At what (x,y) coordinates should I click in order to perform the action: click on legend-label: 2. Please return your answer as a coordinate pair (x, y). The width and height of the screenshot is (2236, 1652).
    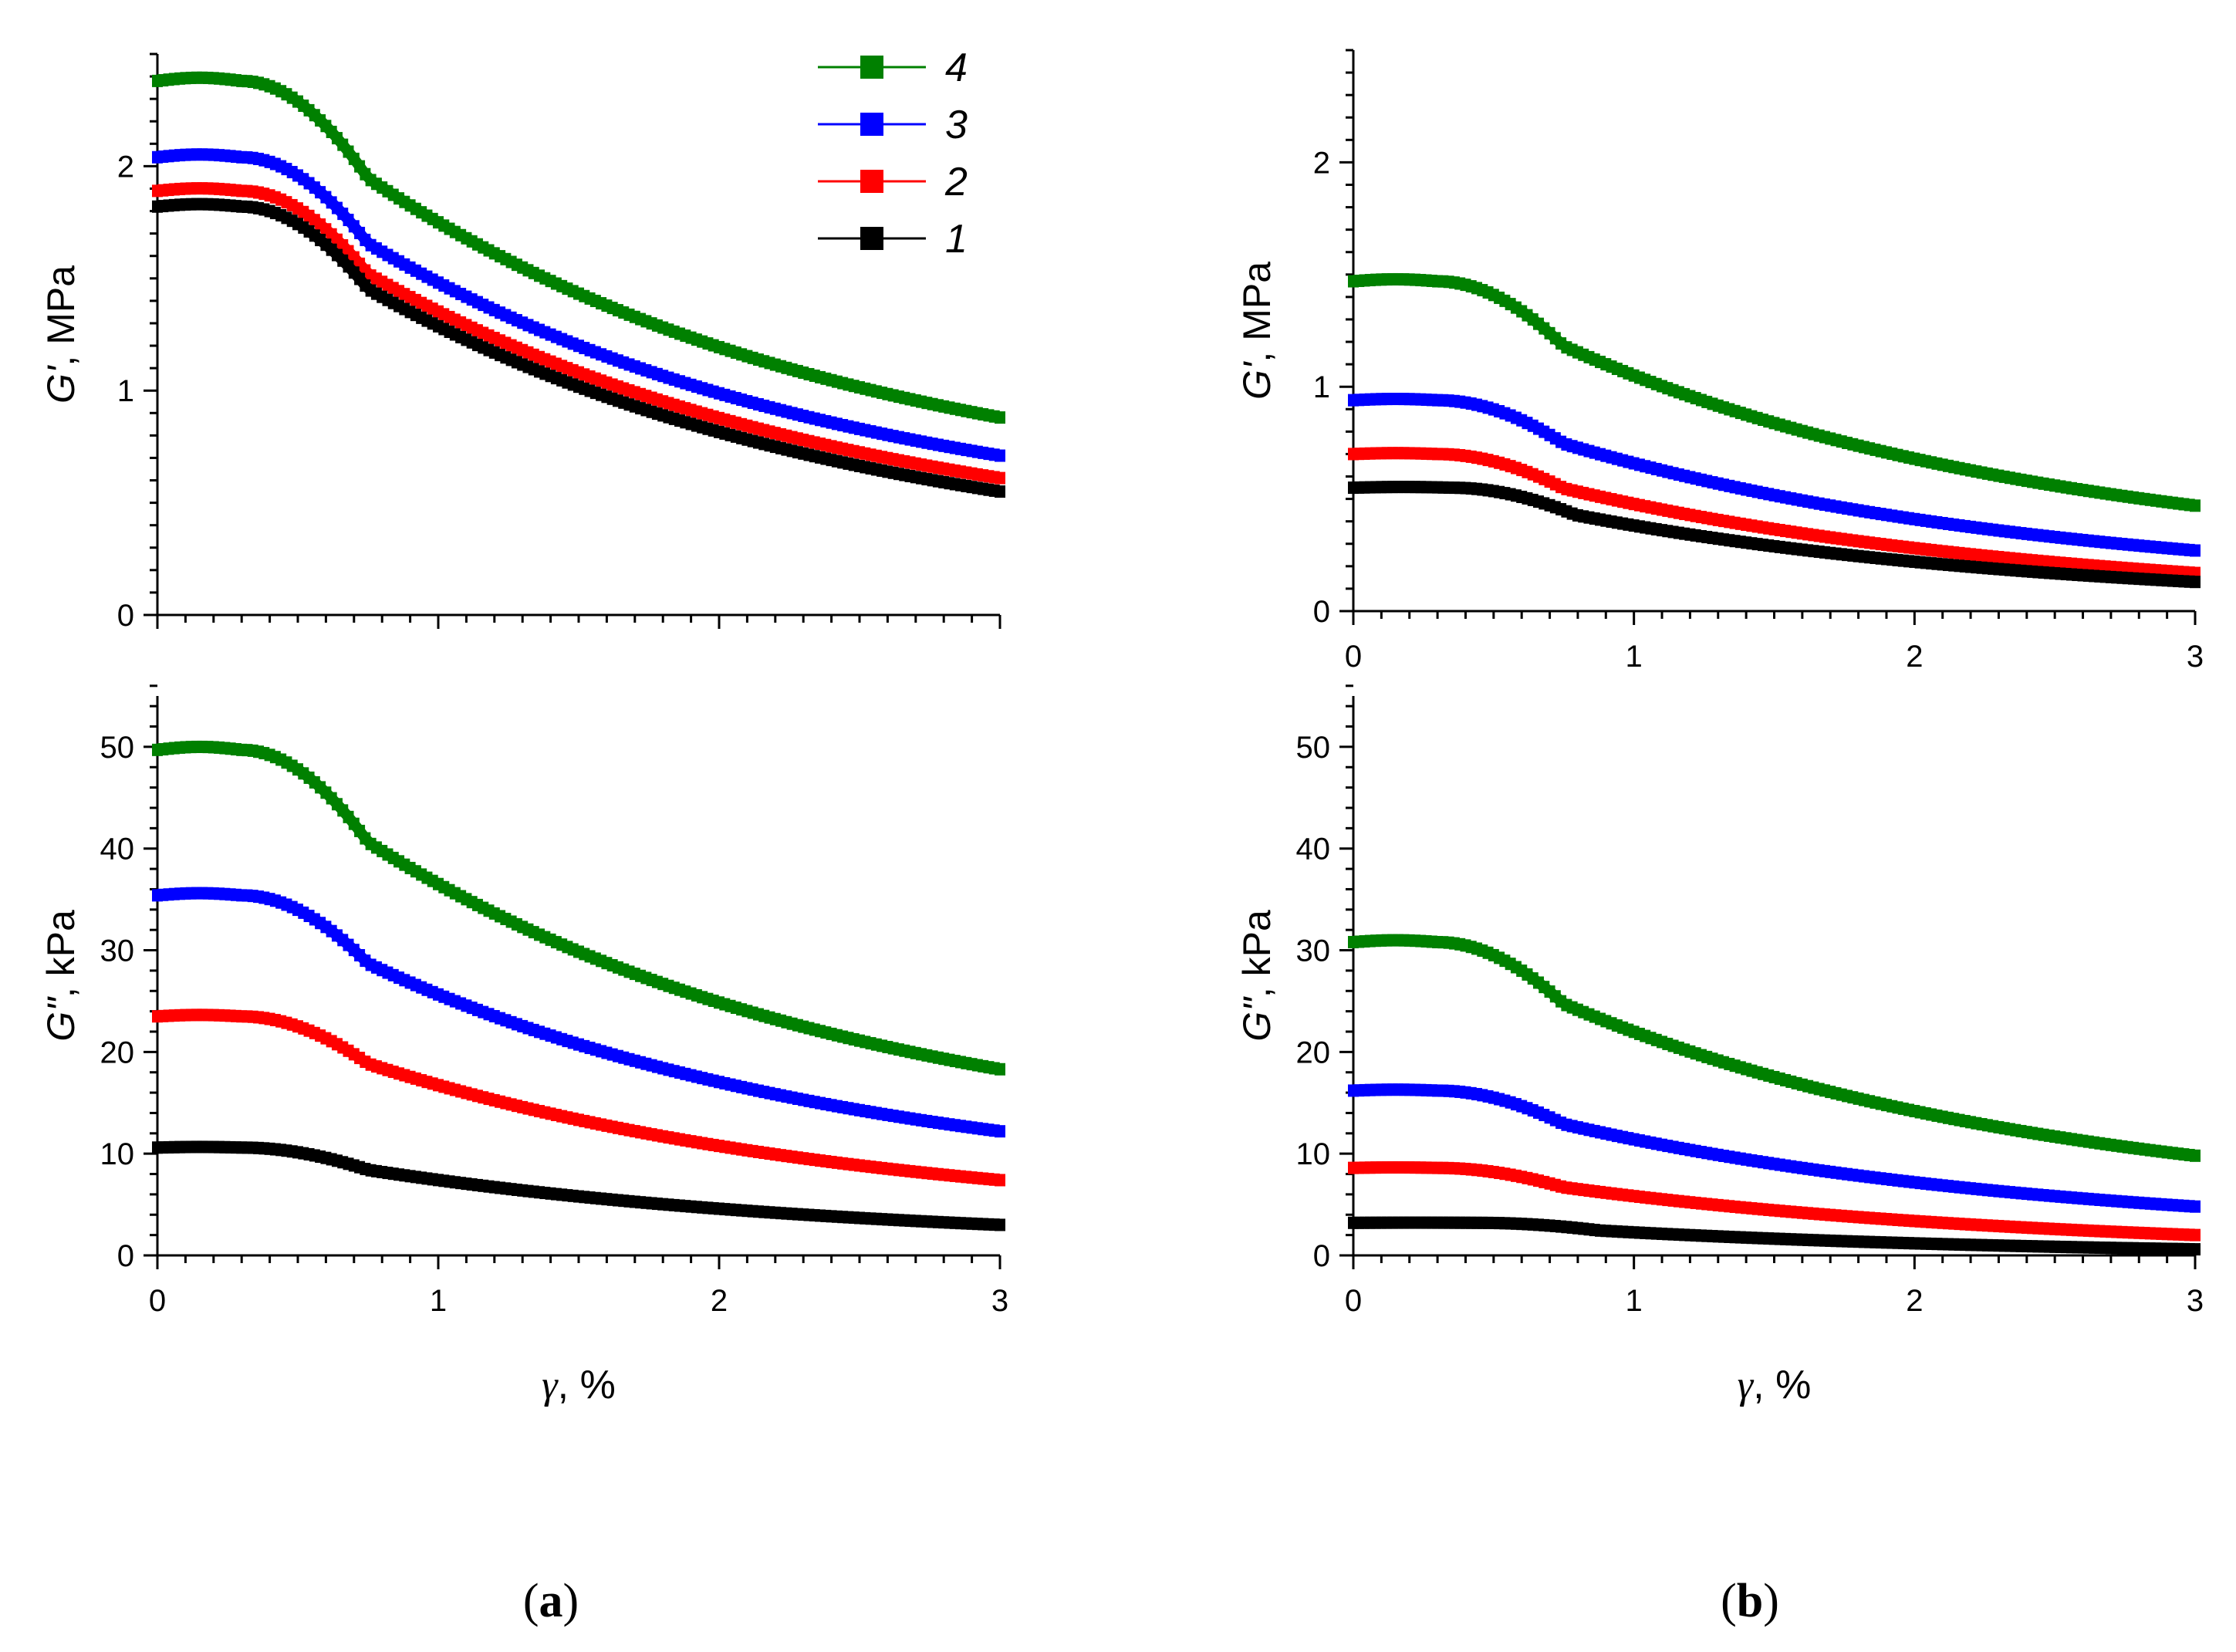
    Looking at the image, I should click on (956, 182).